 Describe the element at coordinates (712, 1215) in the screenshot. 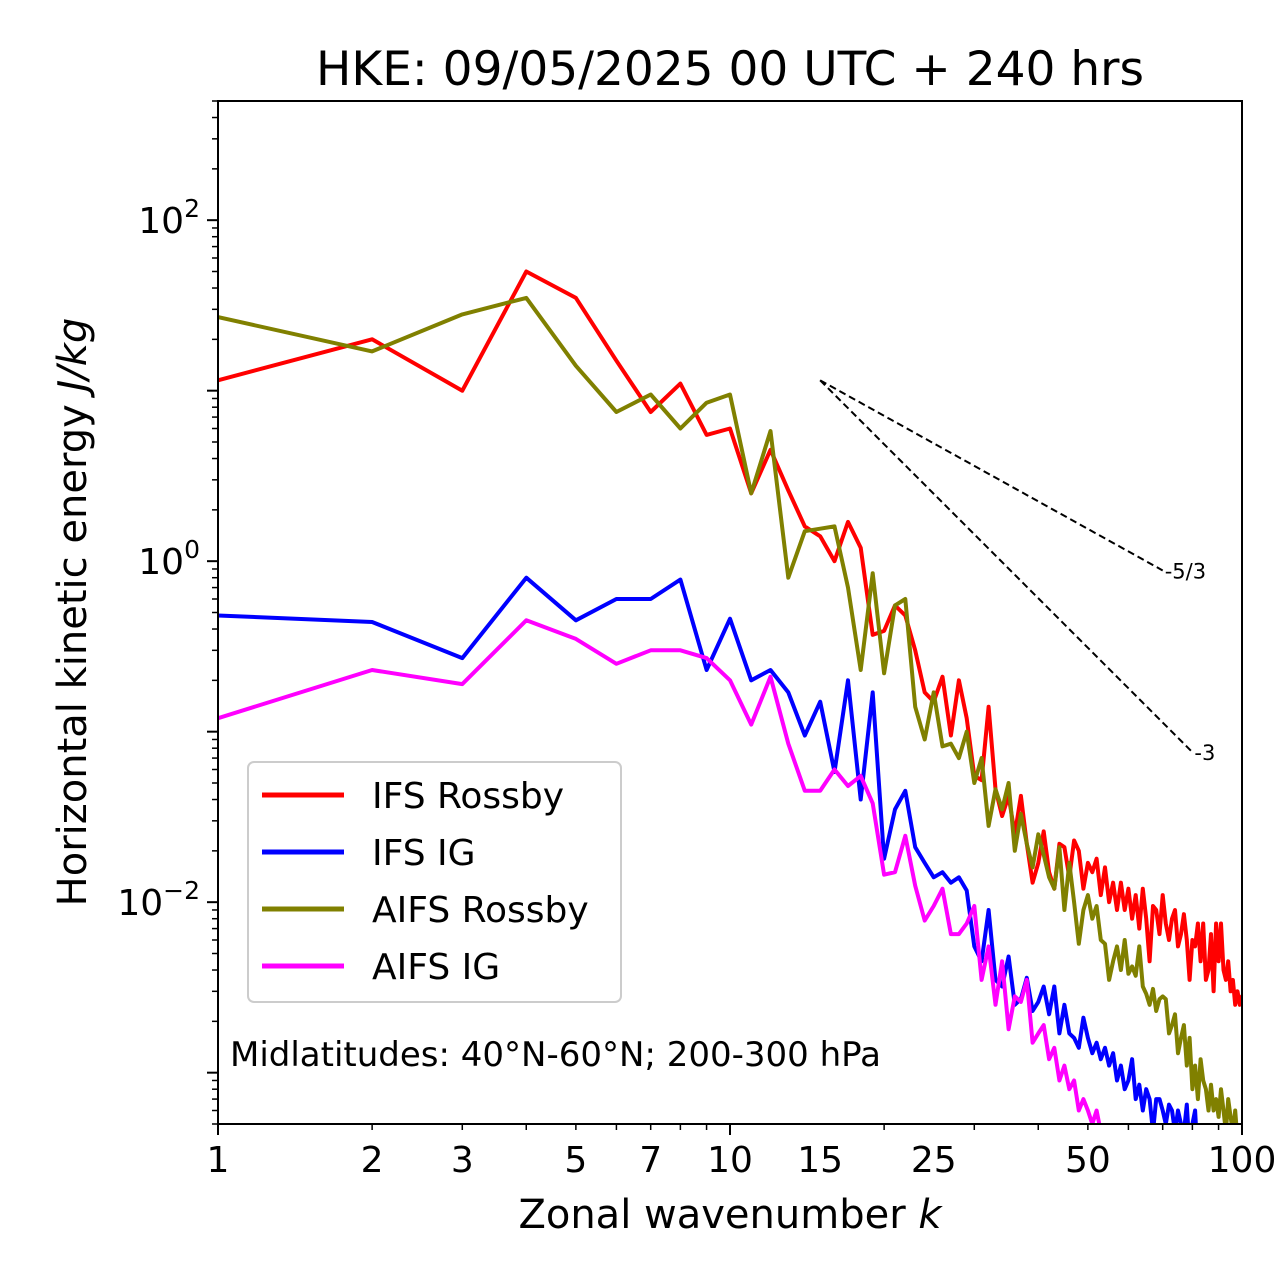

I see `x-axis-label: Zonal wavenumber` at that location.